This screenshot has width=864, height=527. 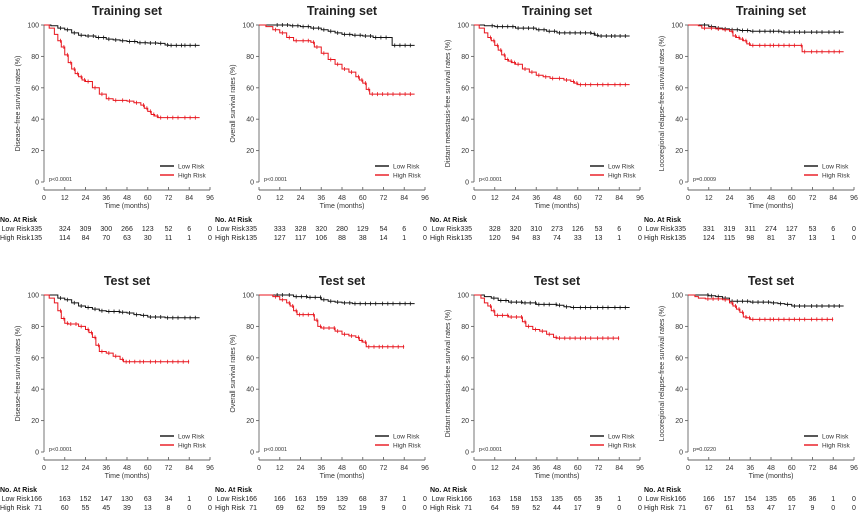 I want to click on at-risk-value: 319, so click(x=730, y=229).